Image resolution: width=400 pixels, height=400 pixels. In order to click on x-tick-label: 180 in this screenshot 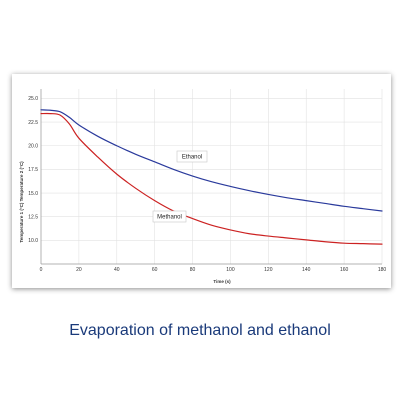, I will do `click(382, 270)`.